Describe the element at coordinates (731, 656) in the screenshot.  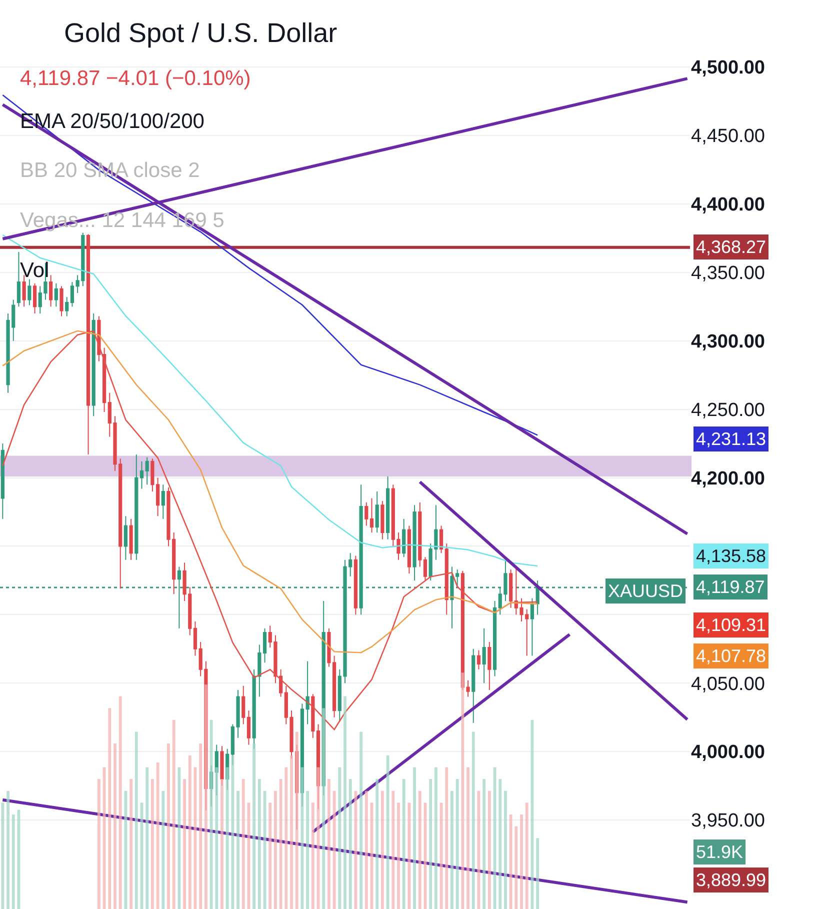
I see `text: 4,107.78` at that location.